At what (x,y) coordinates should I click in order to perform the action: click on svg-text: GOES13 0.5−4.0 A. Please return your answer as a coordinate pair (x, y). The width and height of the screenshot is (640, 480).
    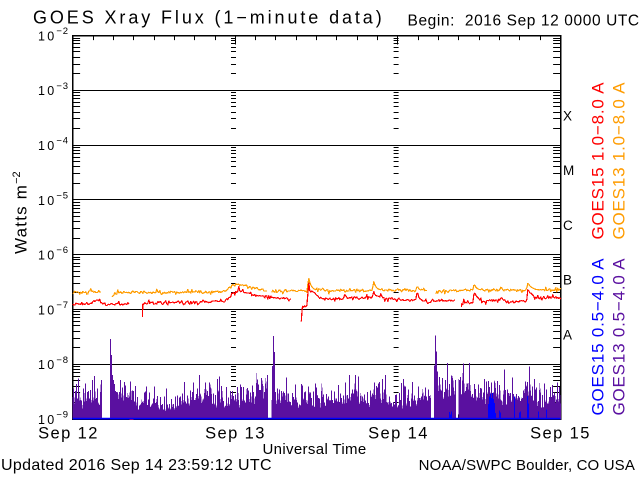
    Looking at the image, I should click on (619, 337).